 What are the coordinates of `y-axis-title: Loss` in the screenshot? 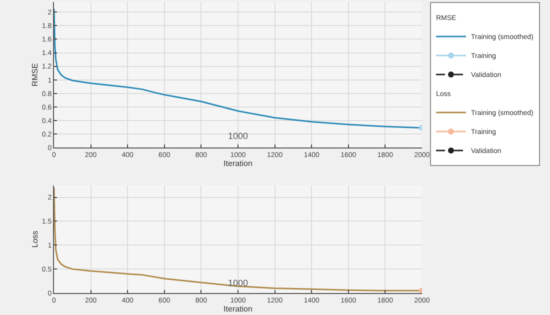 It's located at (35, 239).